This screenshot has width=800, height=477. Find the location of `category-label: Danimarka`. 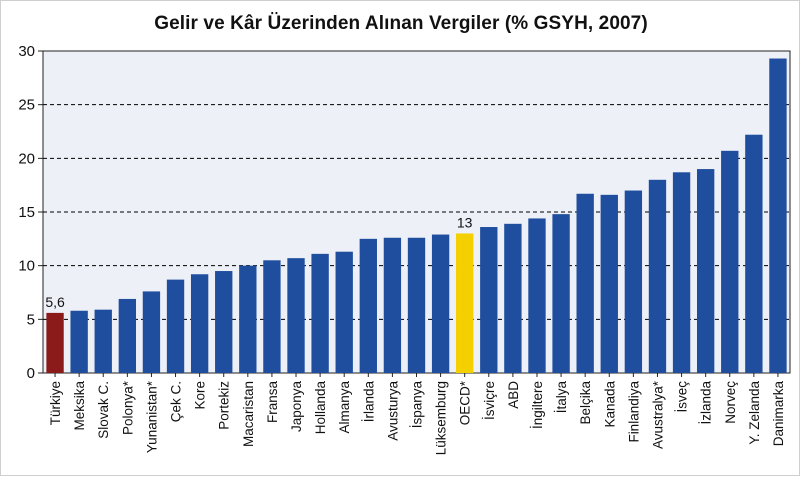

category-label: Danimarka is located at coordinates (778, 414).